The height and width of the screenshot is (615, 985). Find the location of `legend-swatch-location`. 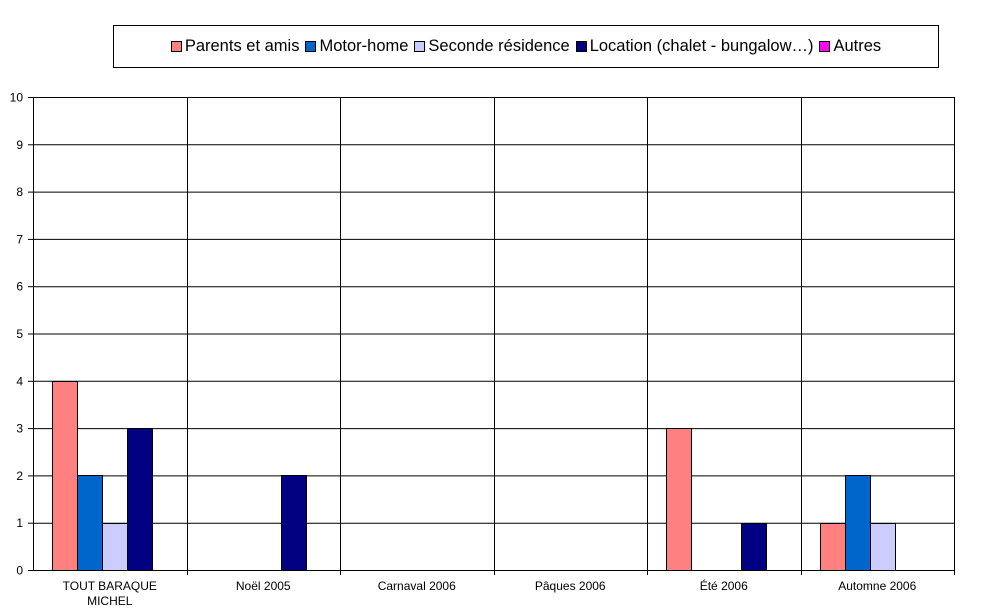

legend-swatch-location is located at coordinates (581, 46).